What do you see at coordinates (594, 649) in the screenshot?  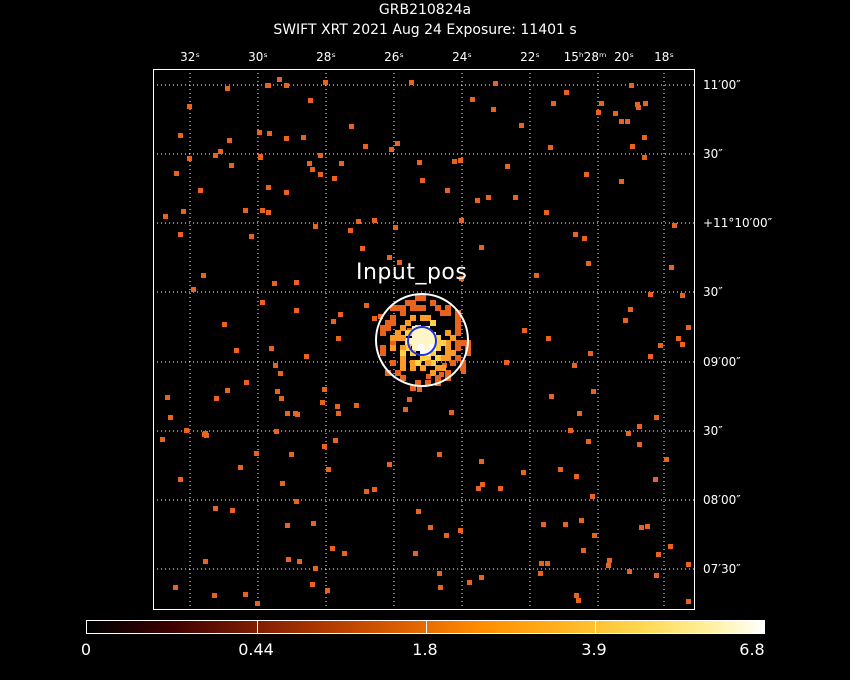 I see `colorbar-label: 3.9` at bounding box center [594, 649].